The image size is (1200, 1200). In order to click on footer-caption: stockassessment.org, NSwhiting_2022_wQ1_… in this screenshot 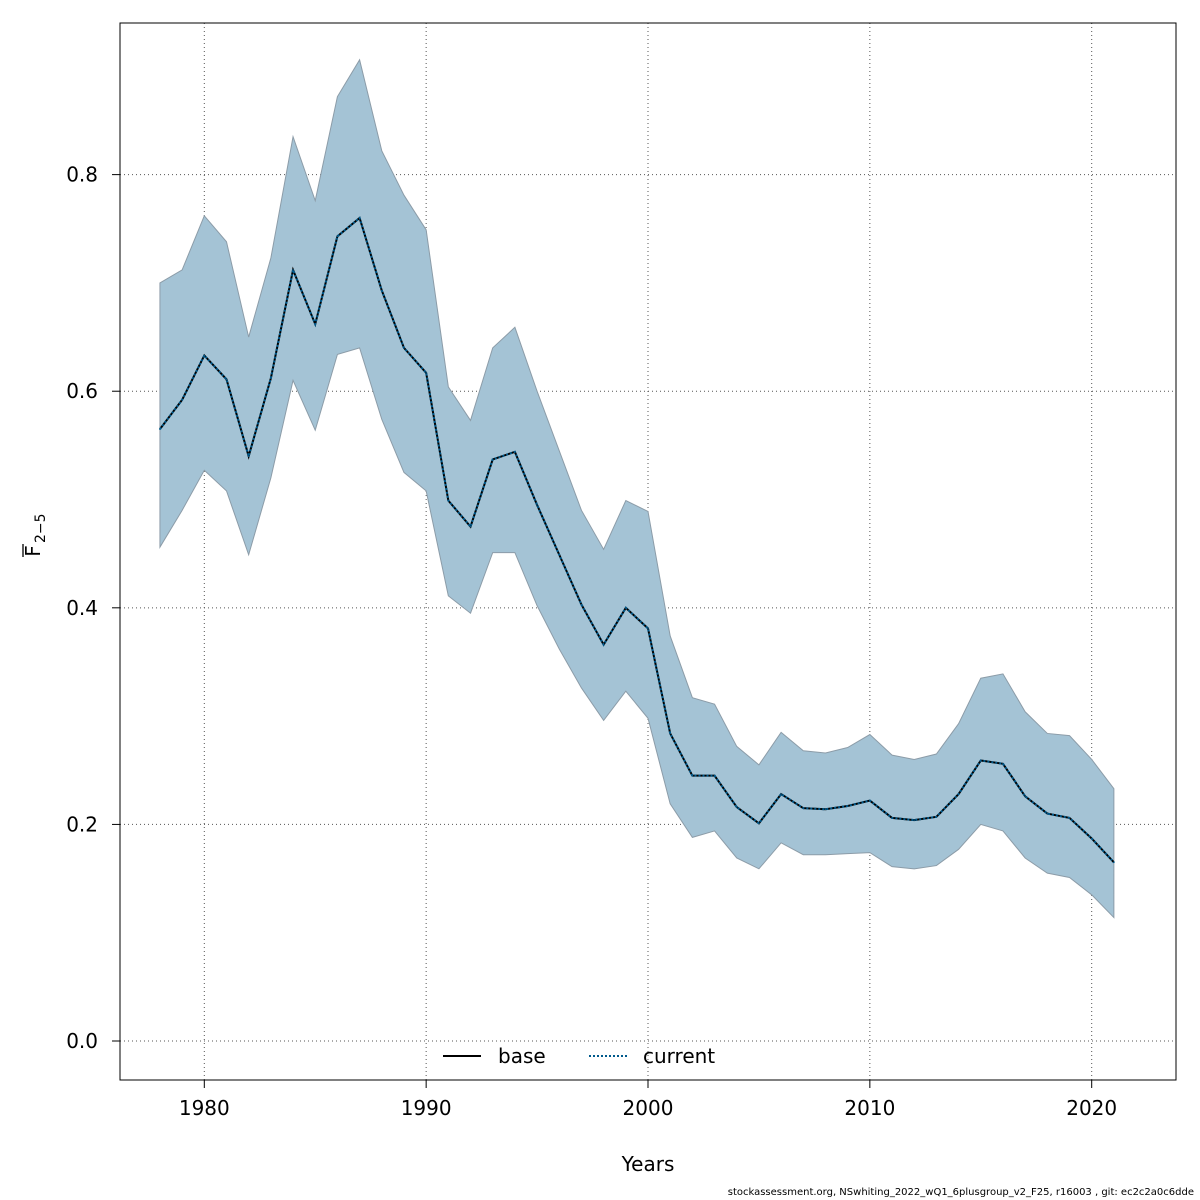, I will do `click(960, 1192)`.